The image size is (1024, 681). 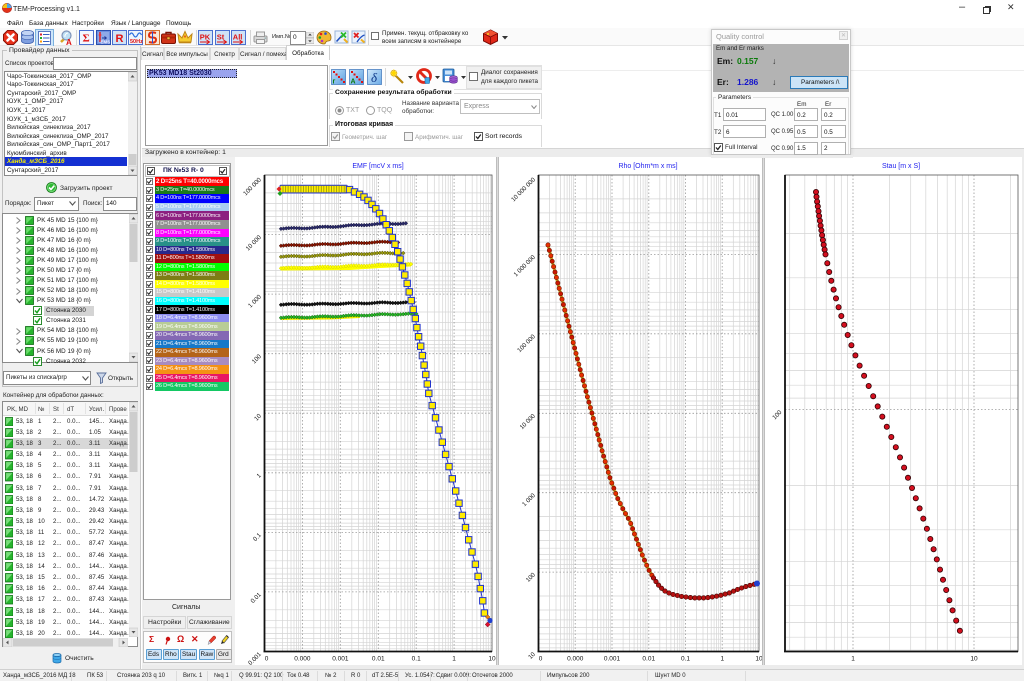 What do you see at coordinates (901, 166) in the screenshot?
I see `svg-text: Stau [m x S]` at bounding box center [901, 166].